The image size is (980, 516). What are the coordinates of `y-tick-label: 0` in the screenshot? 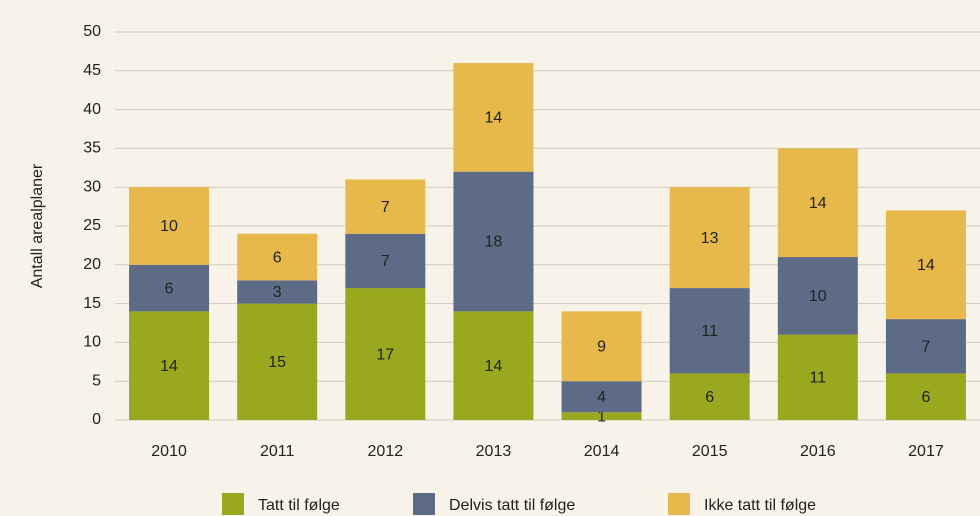 It's located at (96, 419).